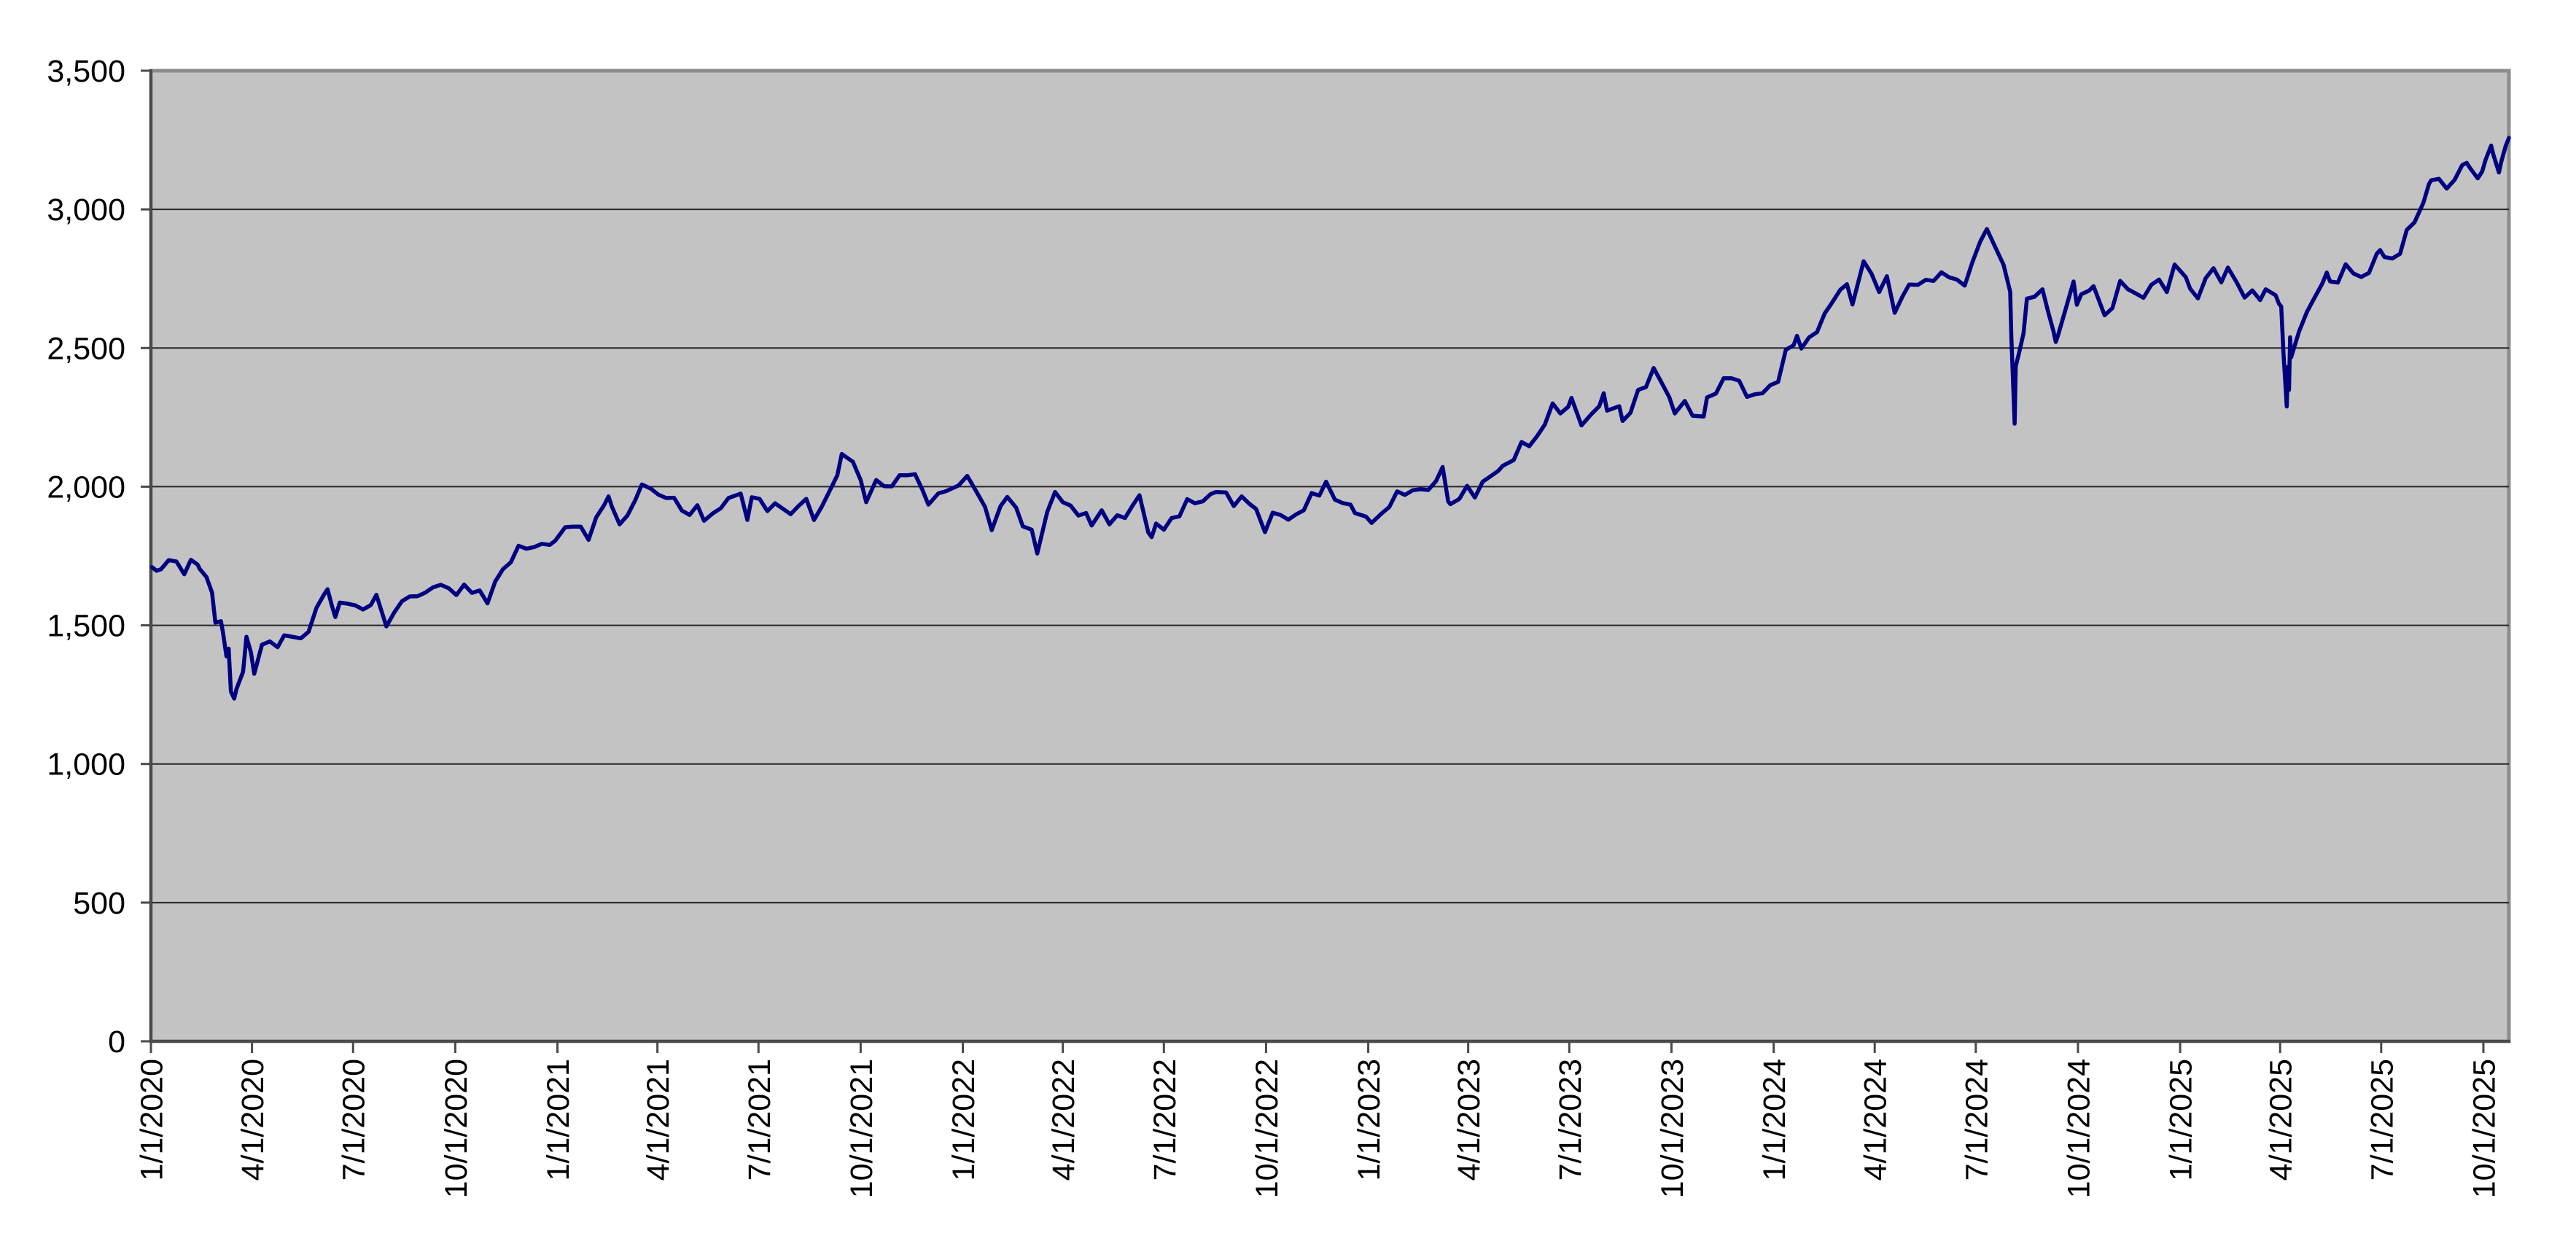 The width and height of the screenshot is (2576, 1252). Describe the element at coordinates (1369, 1120) in the screenshot. I see `x-axis-tick-label: 1/1/2023` at that location.